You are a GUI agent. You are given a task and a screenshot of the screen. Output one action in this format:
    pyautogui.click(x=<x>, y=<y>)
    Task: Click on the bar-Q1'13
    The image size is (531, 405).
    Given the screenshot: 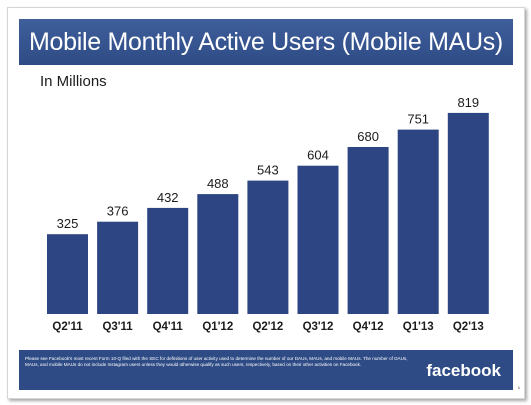 What is the action you would take?
    pyautogui.click(x=418, y=221)
    